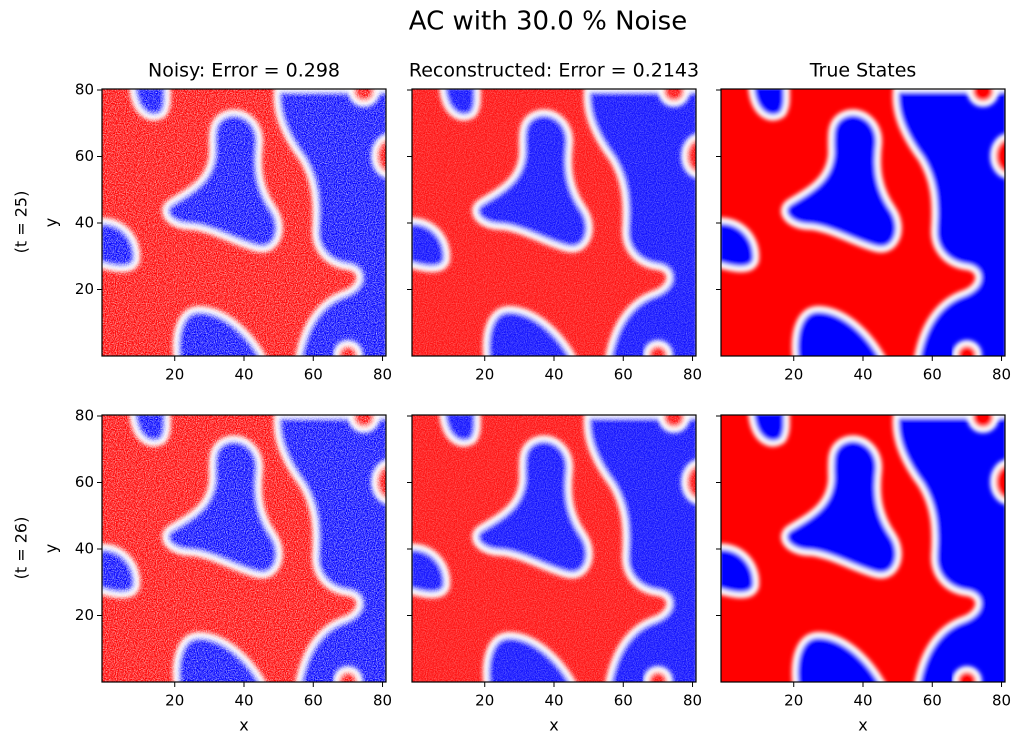 The height and width of the screenshot is (736, 1015). What do you see at coordinates (863, 71) in the screenshot?
I see `panel-title: True States` at bounding box center [863, 71].